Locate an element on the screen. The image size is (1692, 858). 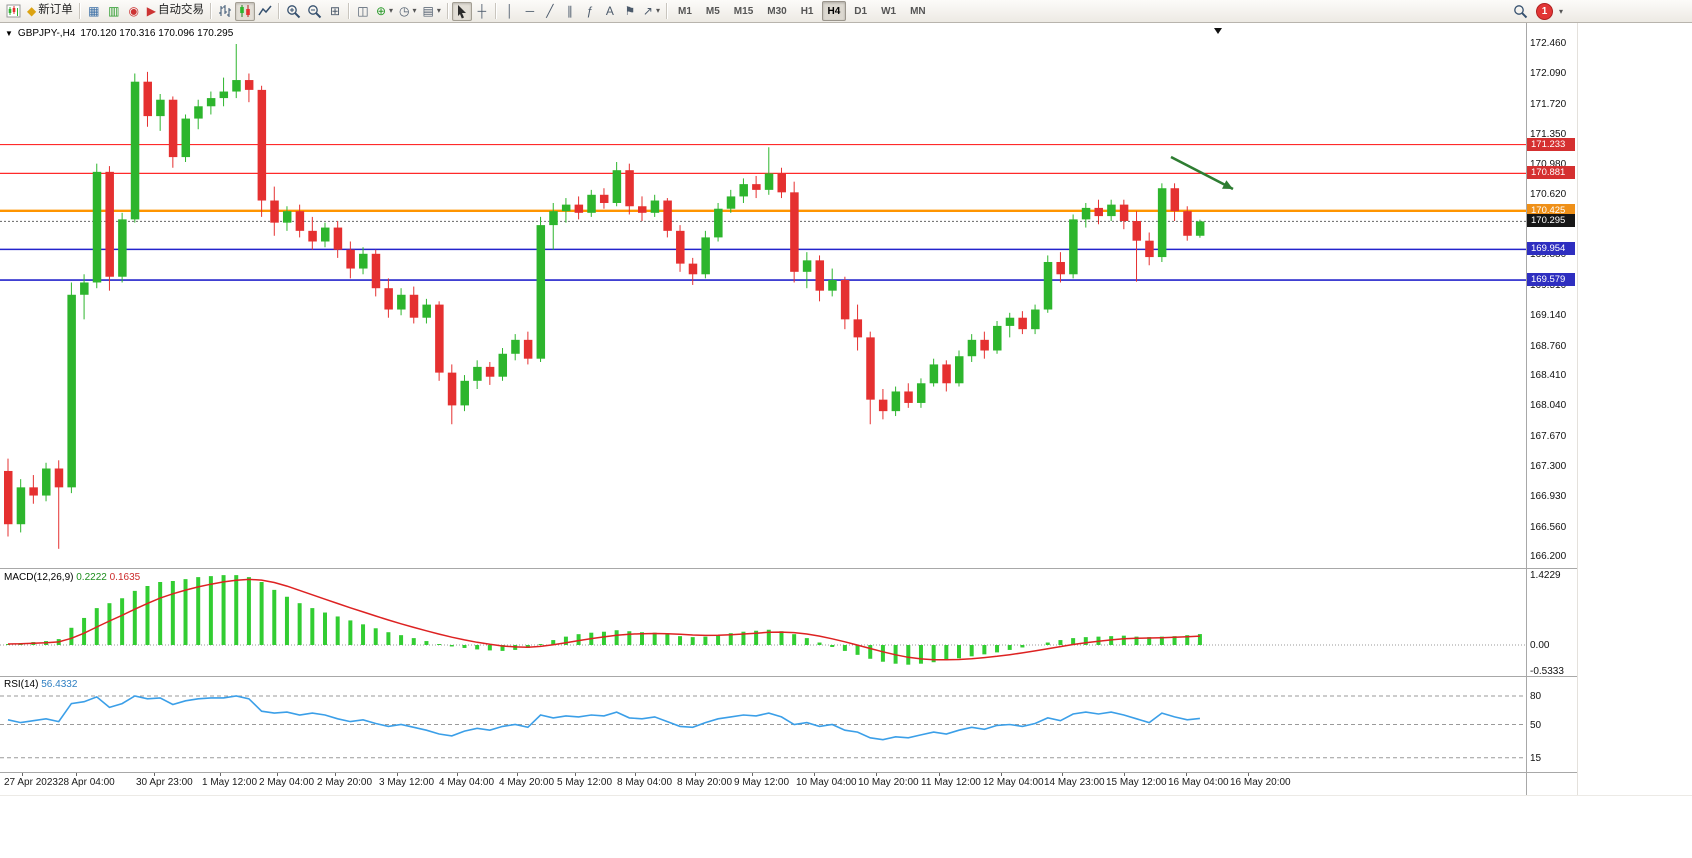
new-chart-icon is located at coordinates (13, 11).